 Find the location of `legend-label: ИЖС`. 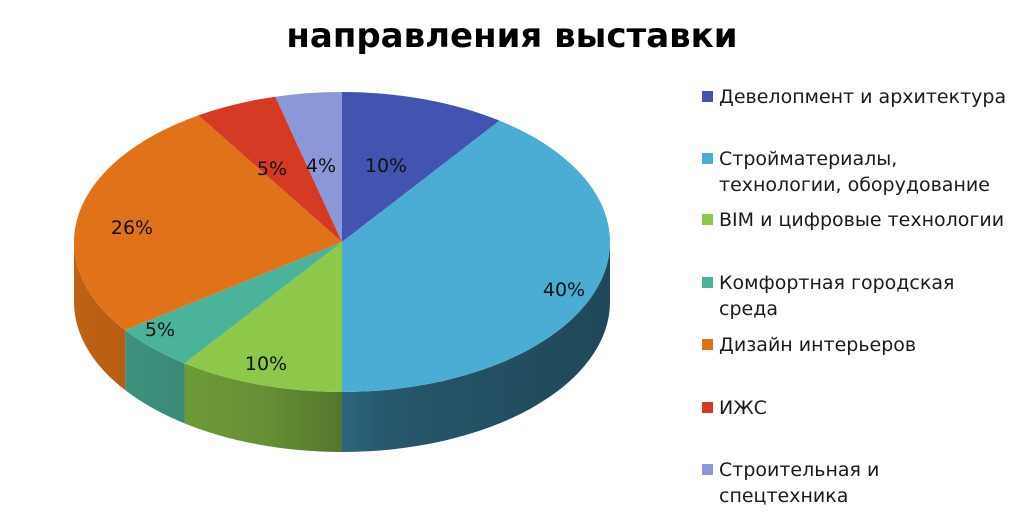

legend-label: ИЖС is located at coordinates (743, 408).